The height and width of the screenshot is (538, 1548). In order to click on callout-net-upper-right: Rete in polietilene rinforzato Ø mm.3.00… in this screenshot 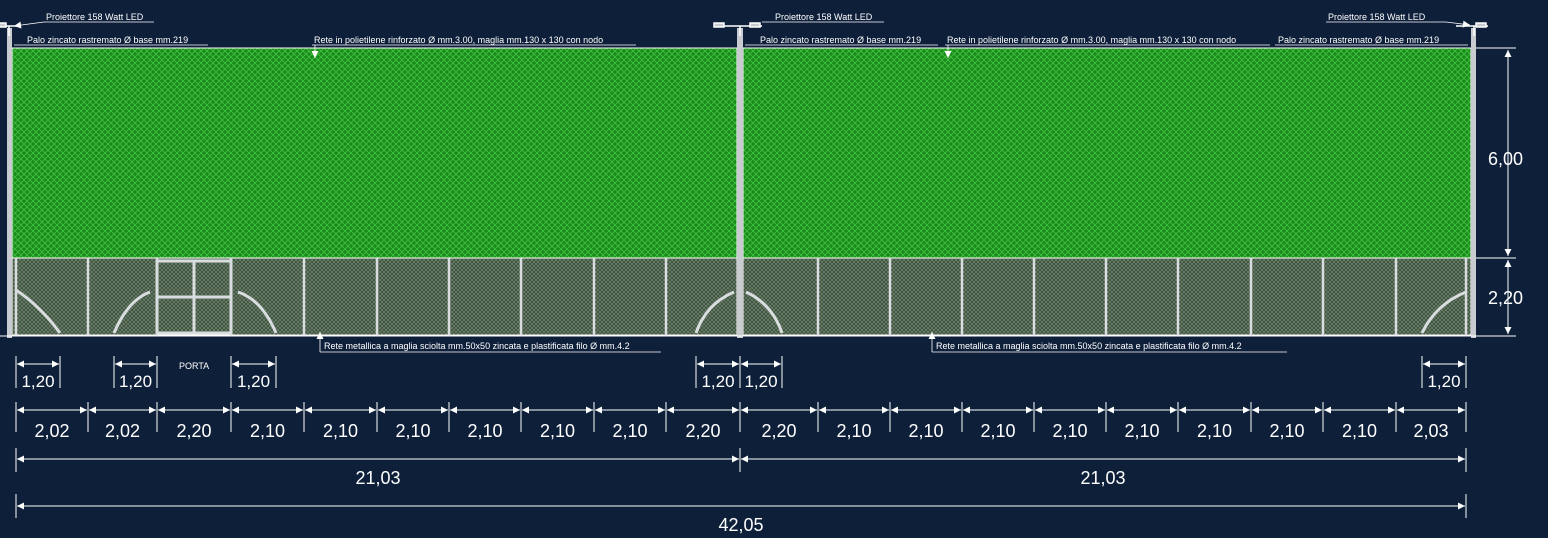, I will do `click(1107, 46)`.